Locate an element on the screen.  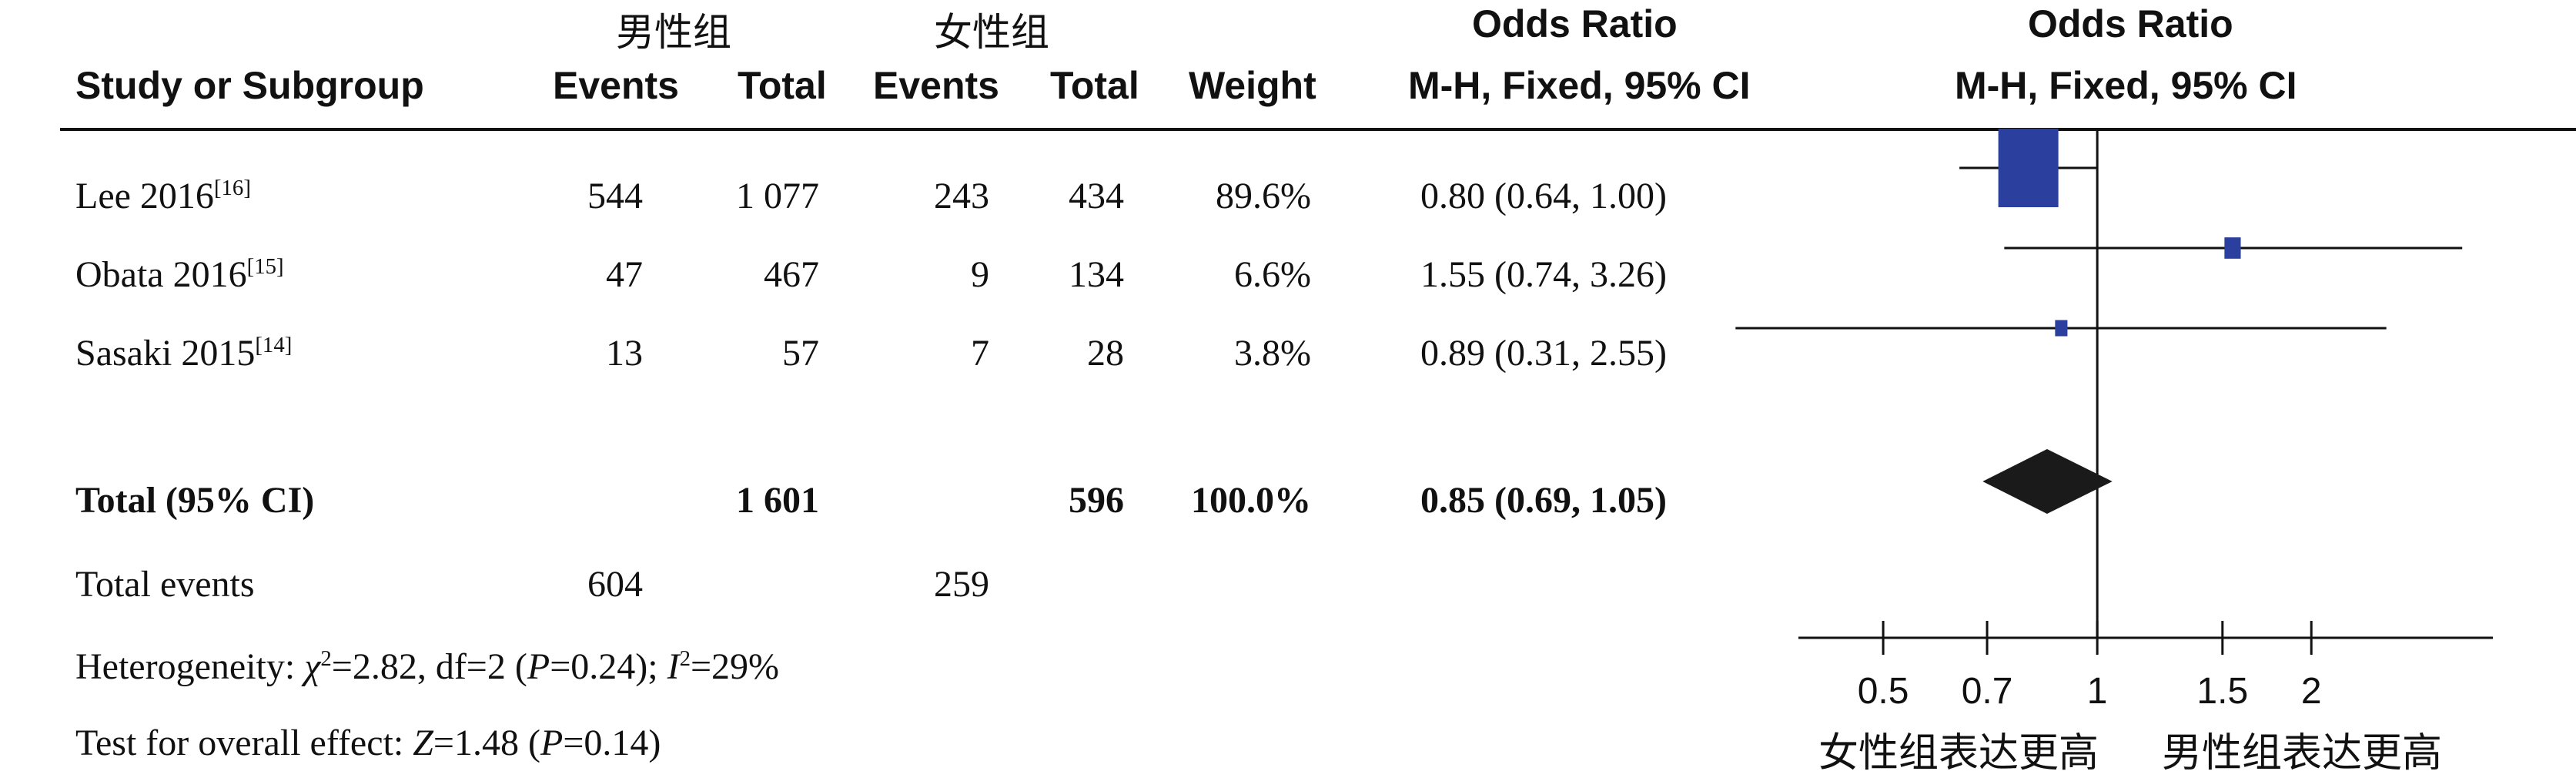
study-label: Lee 2016 is located at coordinates (145, 196).